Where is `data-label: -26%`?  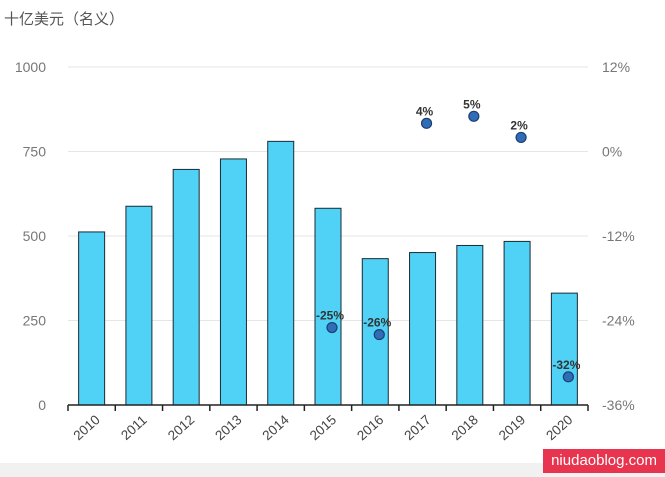 data-label: -26% is located at coordinates (377, 323).